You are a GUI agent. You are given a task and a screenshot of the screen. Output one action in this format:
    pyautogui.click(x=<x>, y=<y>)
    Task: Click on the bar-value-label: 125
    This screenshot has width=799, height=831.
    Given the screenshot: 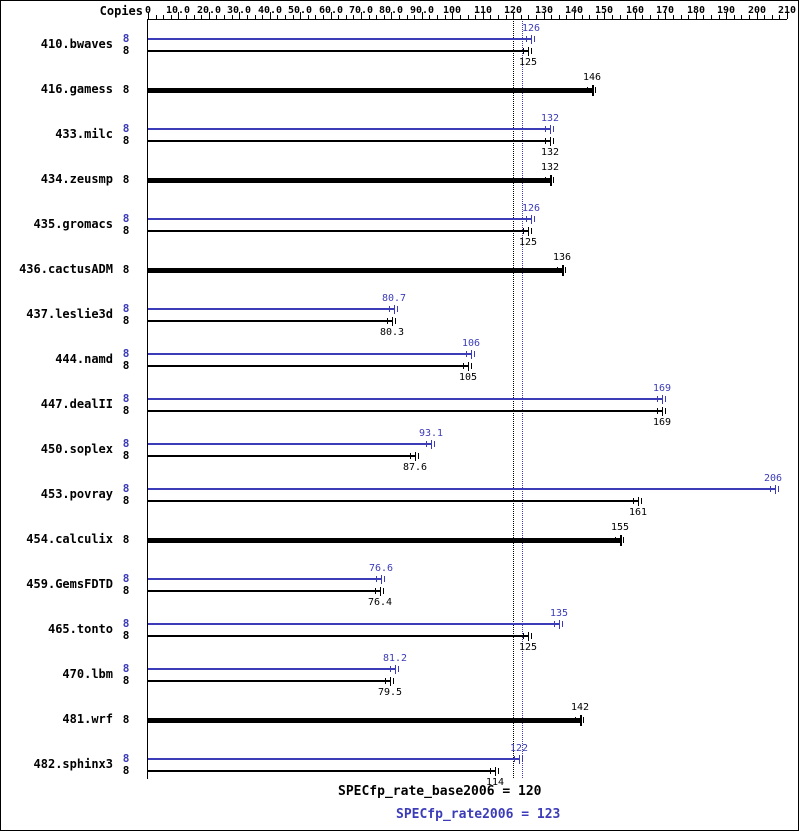 What is the action you would take?
    pyautogui.click(x=528, y=242)
    